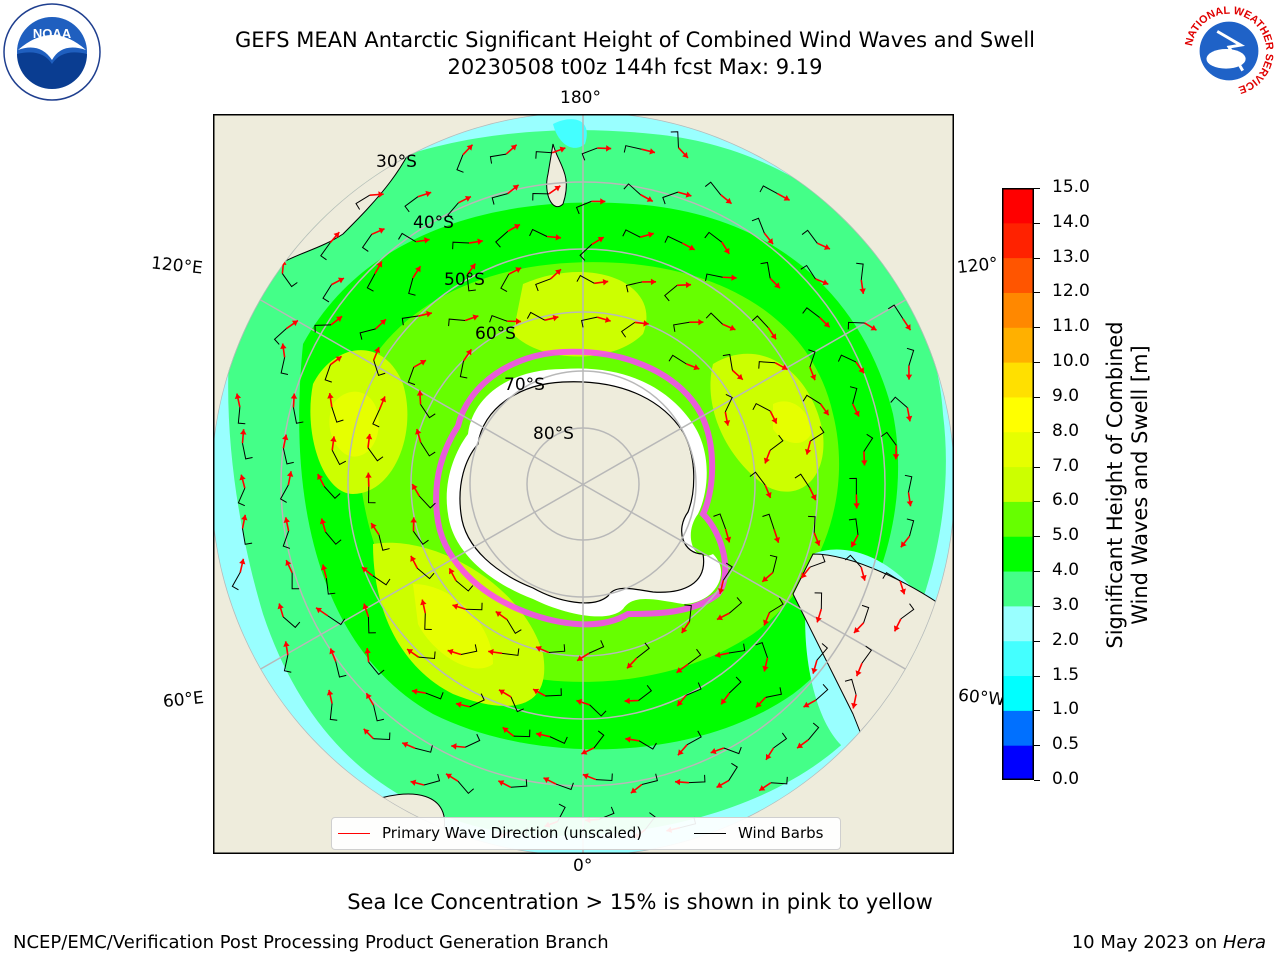  I want to click on lon-label-180: 180°, so click(580, 98).